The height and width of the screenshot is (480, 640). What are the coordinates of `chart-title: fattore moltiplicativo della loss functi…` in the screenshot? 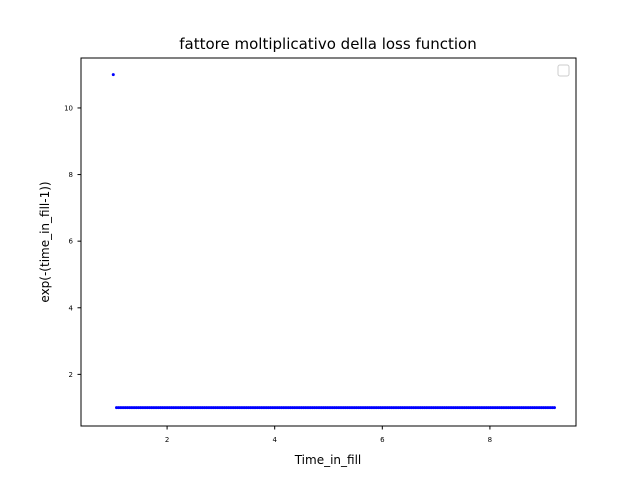 It's located at (327, 44).